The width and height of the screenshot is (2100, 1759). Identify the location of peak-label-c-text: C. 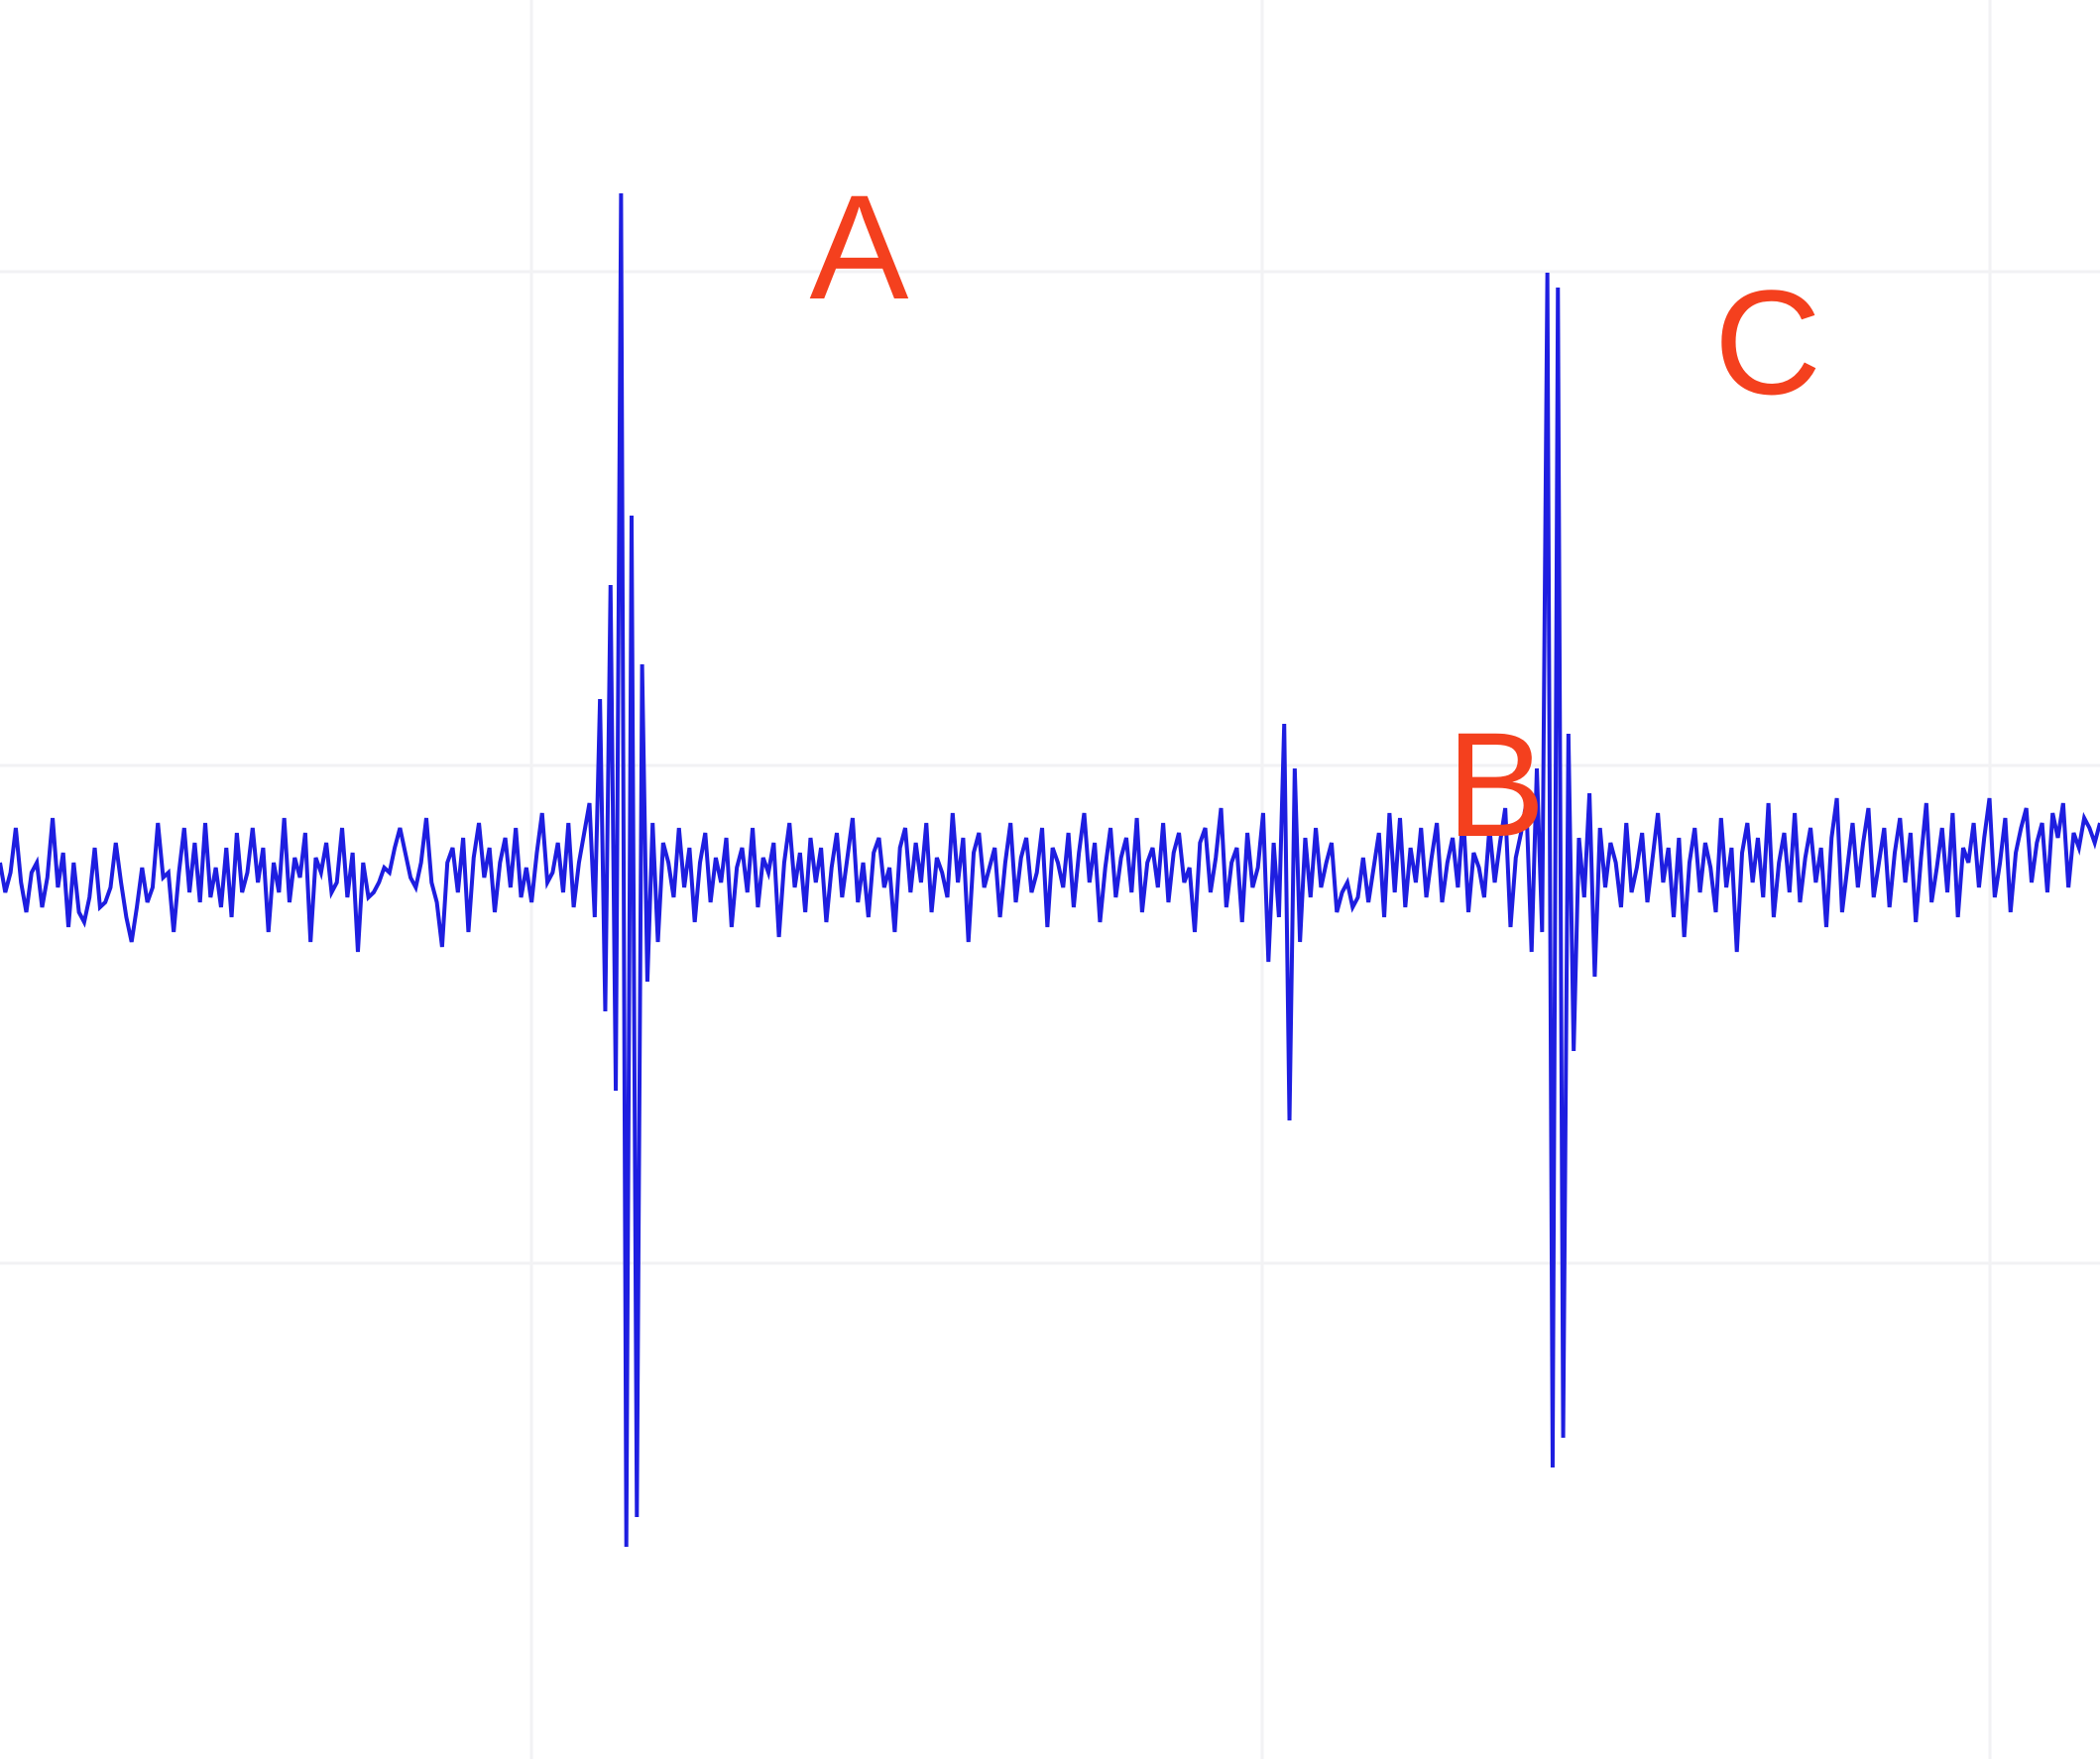
(1767, 342).